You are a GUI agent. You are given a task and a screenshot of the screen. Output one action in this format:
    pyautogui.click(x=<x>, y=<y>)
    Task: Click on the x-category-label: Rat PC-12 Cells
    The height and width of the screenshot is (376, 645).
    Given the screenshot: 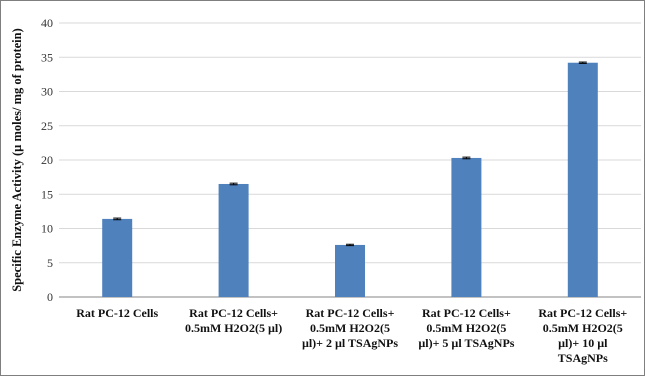 What is the action you would take?
    pyautogui.click(x=117, y=313)
    